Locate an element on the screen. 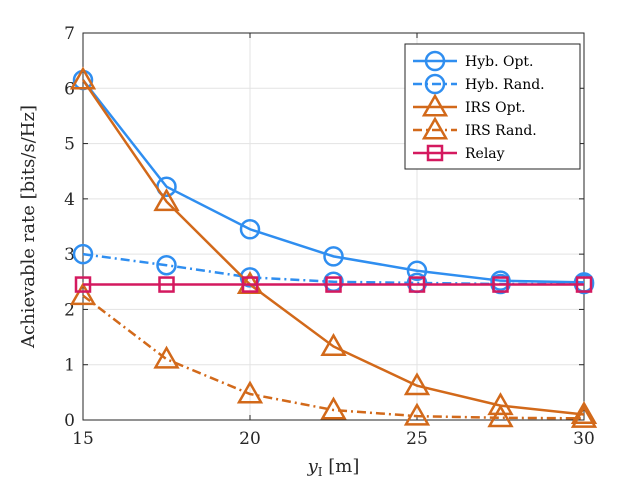 The height and width of the screenshot is (481, 642). series-hyb-rand is located at coordinates (333, 269).